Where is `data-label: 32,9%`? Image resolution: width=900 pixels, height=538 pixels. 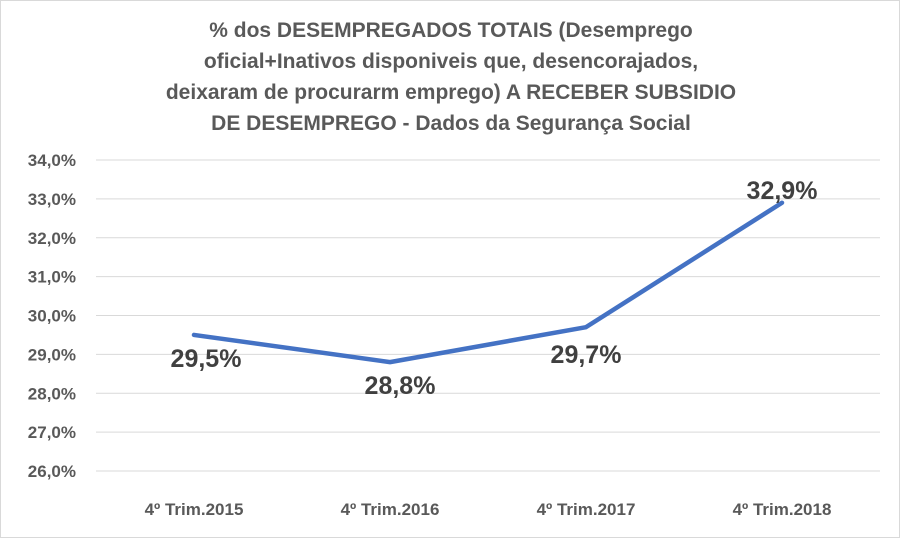 data-label: 32,9% is located at coordinates (782, 191).